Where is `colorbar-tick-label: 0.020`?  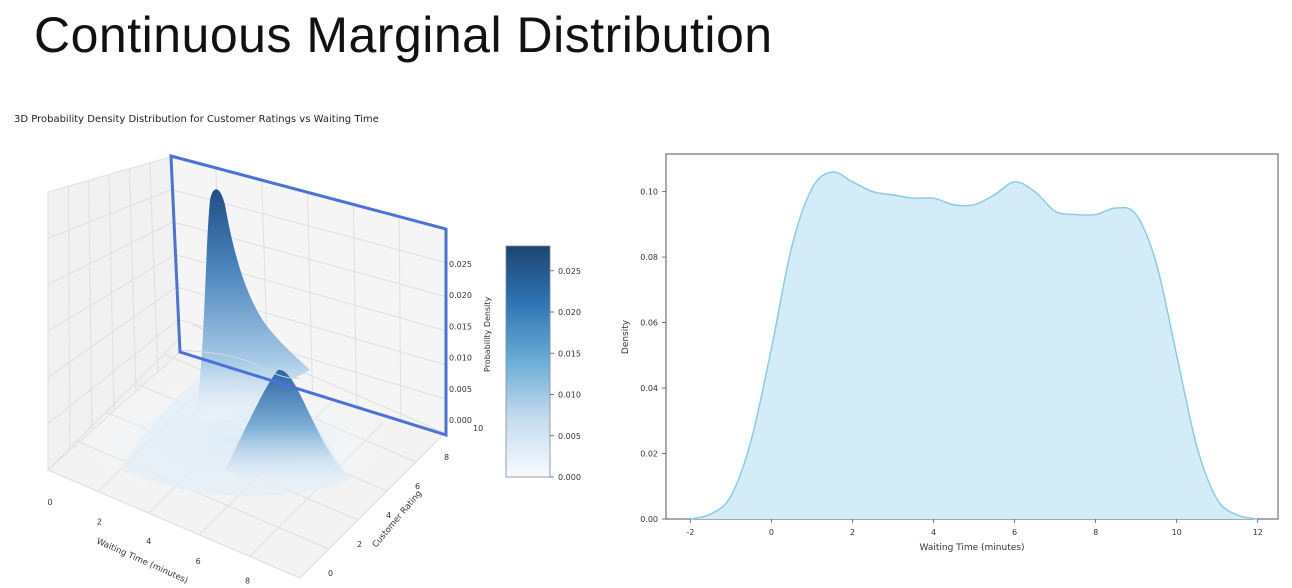 colorbar-tick-label: 0.020 is located at coordinates (569, 312).